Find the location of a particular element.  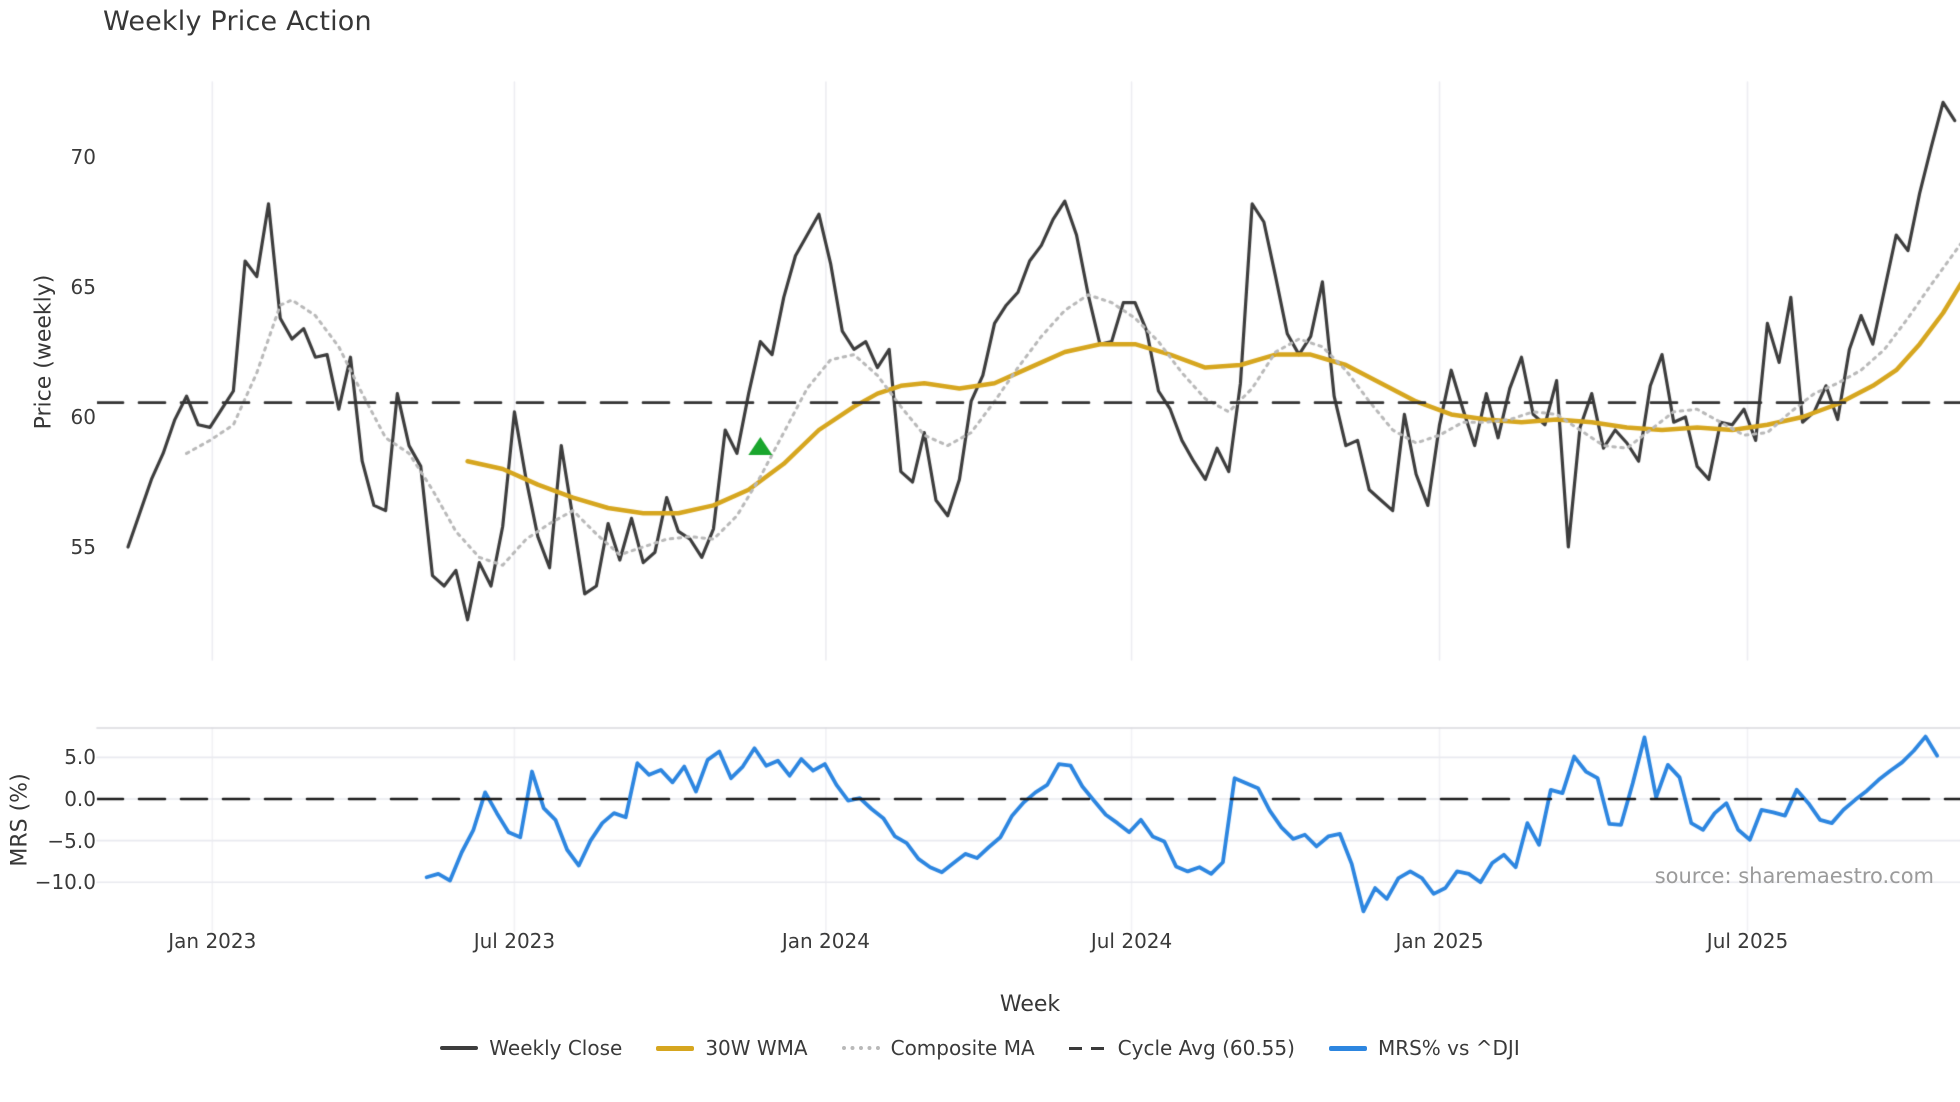

x-tick-label: Jan 2025 is located at coordinates (1439, 941).